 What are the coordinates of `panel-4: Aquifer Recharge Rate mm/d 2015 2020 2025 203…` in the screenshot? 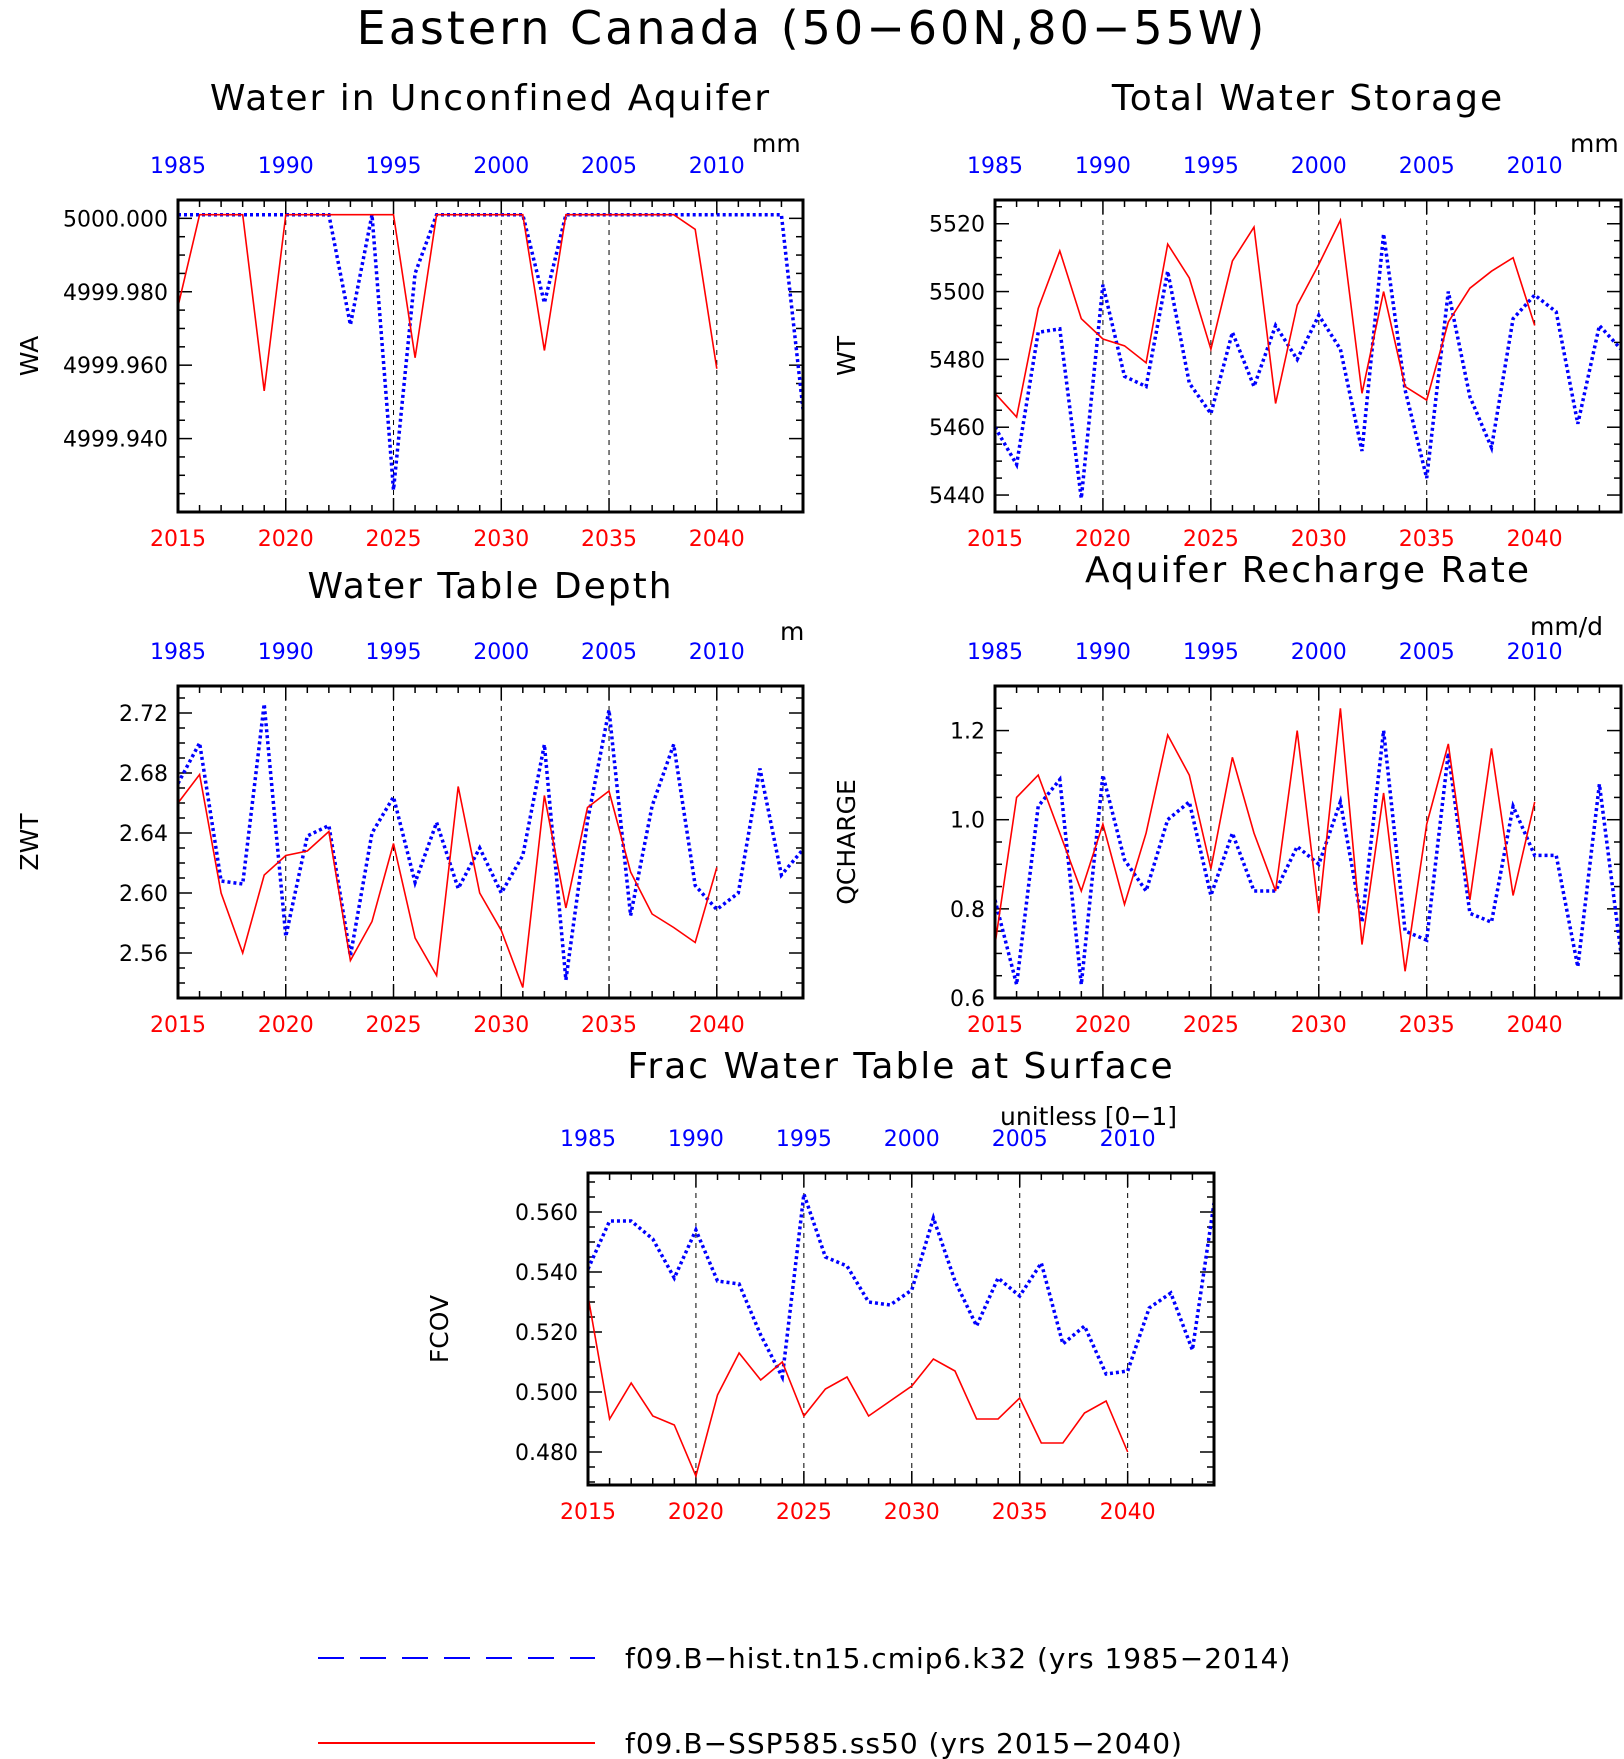 It's located at (1227, 794).